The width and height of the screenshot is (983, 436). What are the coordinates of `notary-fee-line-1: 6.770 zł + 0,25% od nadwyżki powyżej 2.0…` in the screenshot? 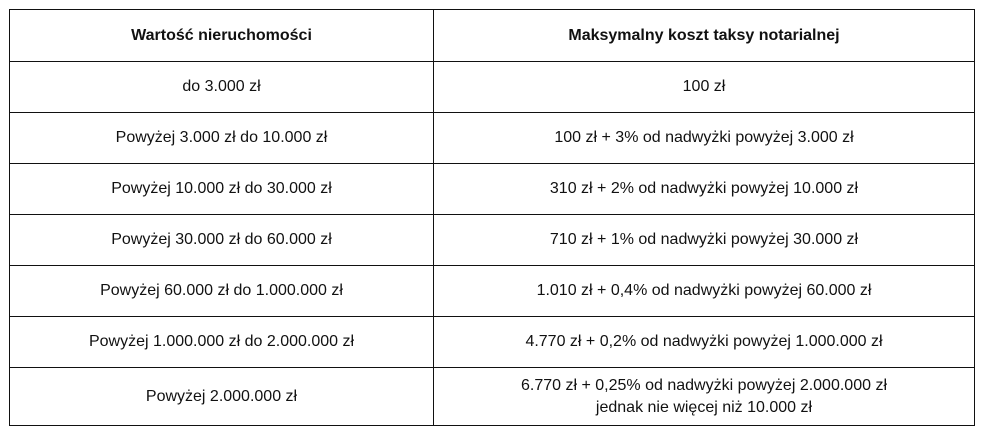 It's located at (703, 385).